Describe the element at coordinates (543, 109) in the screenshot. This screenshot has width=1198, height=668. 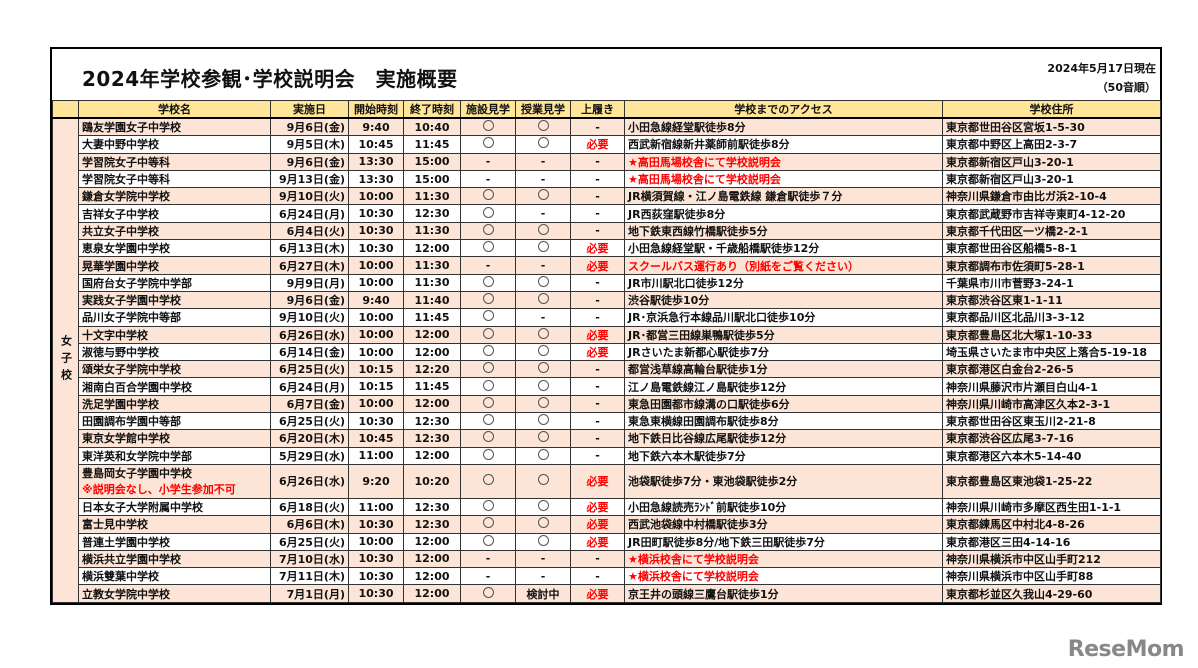
I see `col-header-class: 授業見学` at that location.